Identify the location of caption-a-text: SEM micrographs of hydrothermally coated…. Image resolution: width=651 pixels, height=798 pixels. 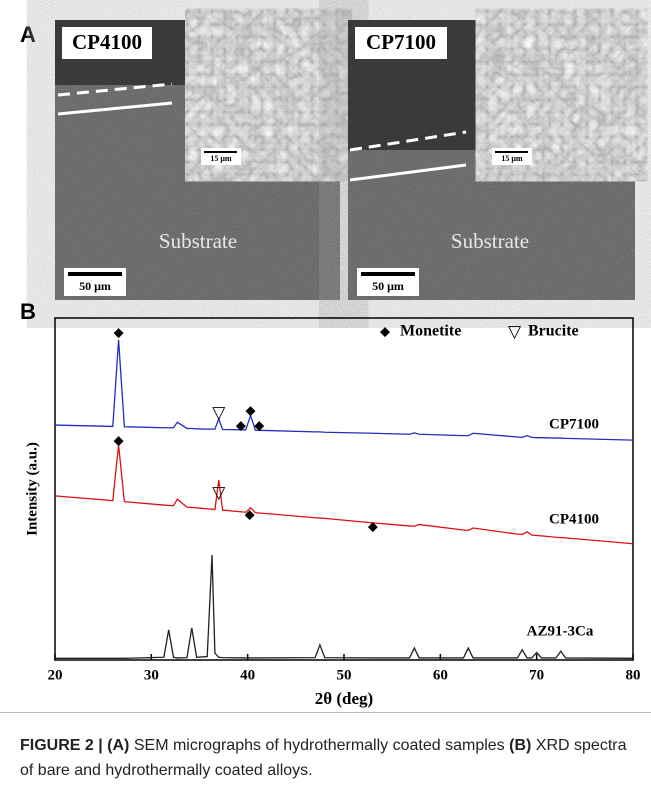
(319, 745).